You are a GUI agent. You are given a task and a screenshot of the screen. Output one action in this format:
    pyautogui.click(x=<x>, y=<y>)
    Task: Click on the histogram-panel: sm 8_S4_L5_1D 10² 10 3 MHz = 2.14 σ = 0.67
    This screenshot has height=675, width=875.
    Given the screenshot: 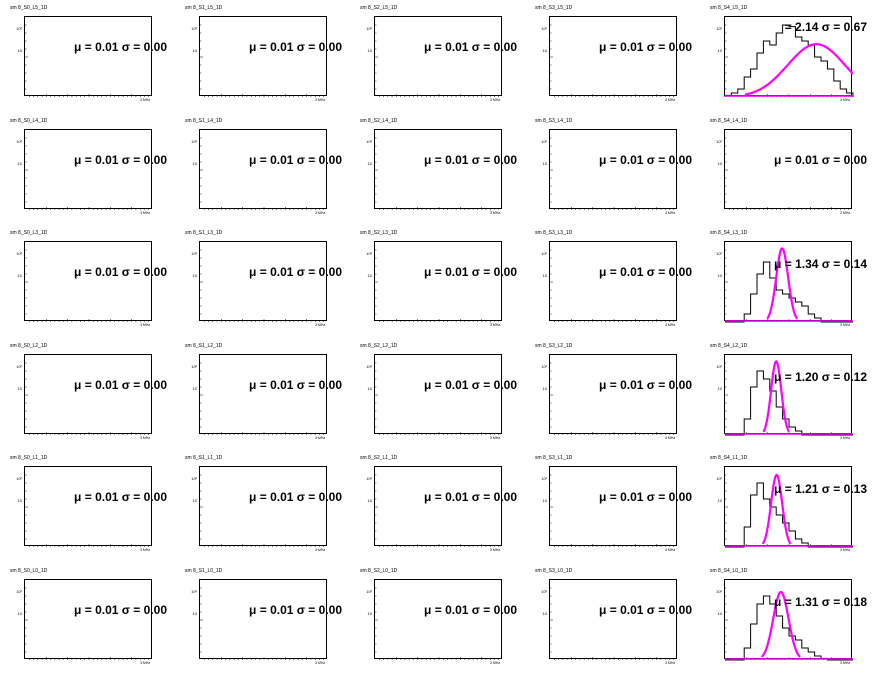 What is the action you would take?
    pyautogui.click(x=787, y=56)
    